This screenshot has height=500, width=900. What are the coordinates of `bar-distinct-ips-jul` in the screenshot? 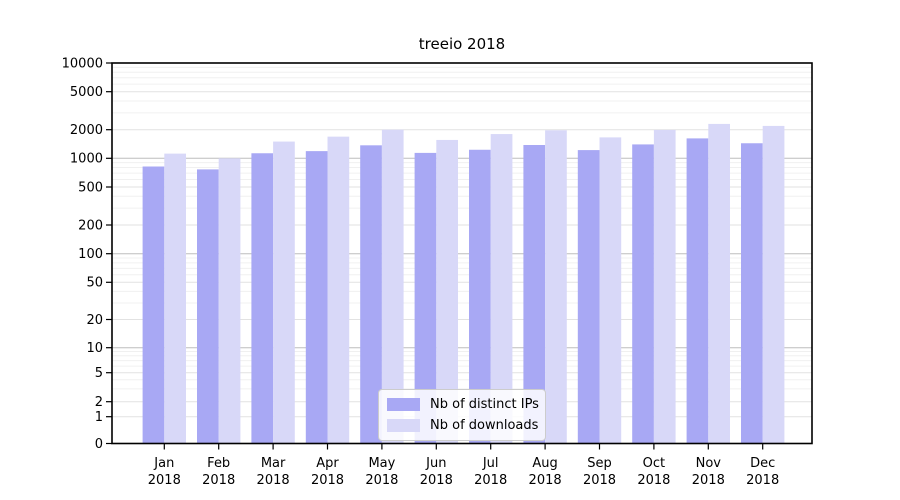 It's located at (480, 296).